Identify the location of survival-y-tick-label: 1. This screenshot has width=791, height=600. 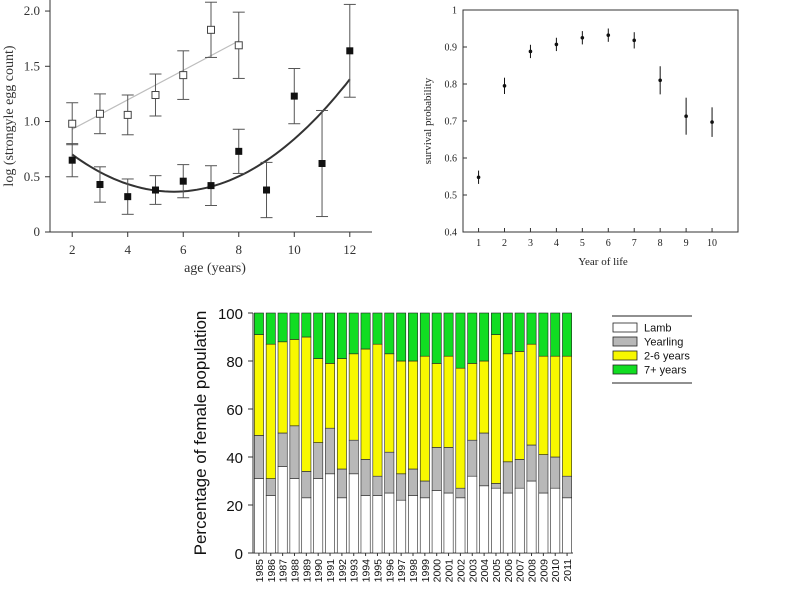
(454, 11).